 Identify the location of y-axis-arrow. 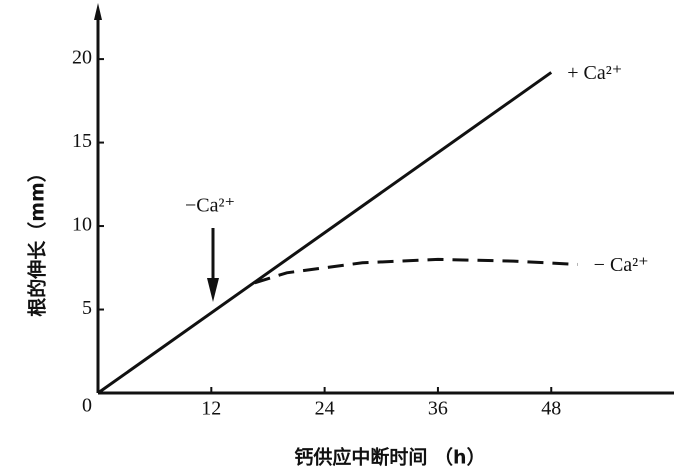
(98, 11).